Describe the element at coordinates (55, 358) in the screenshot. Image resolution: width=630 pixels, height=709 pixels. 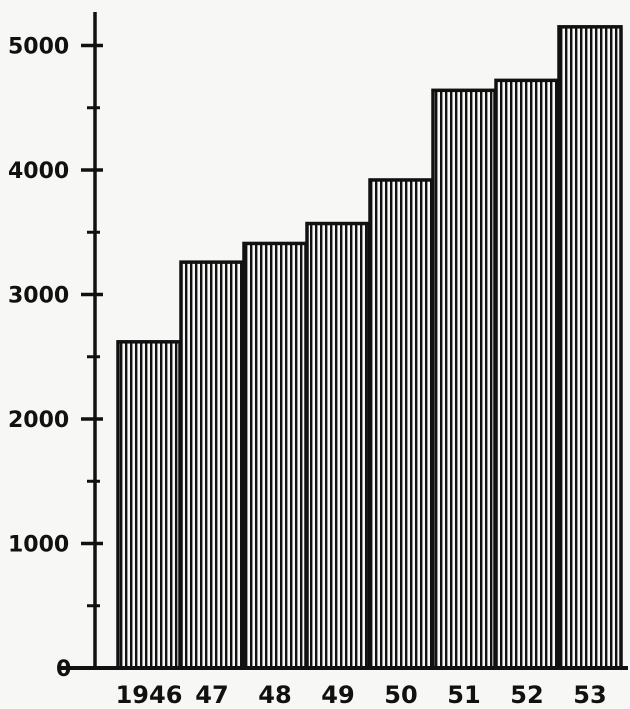
I see `y-ticks-group: 0 1000 2000 3000 4000 5000` at that location.